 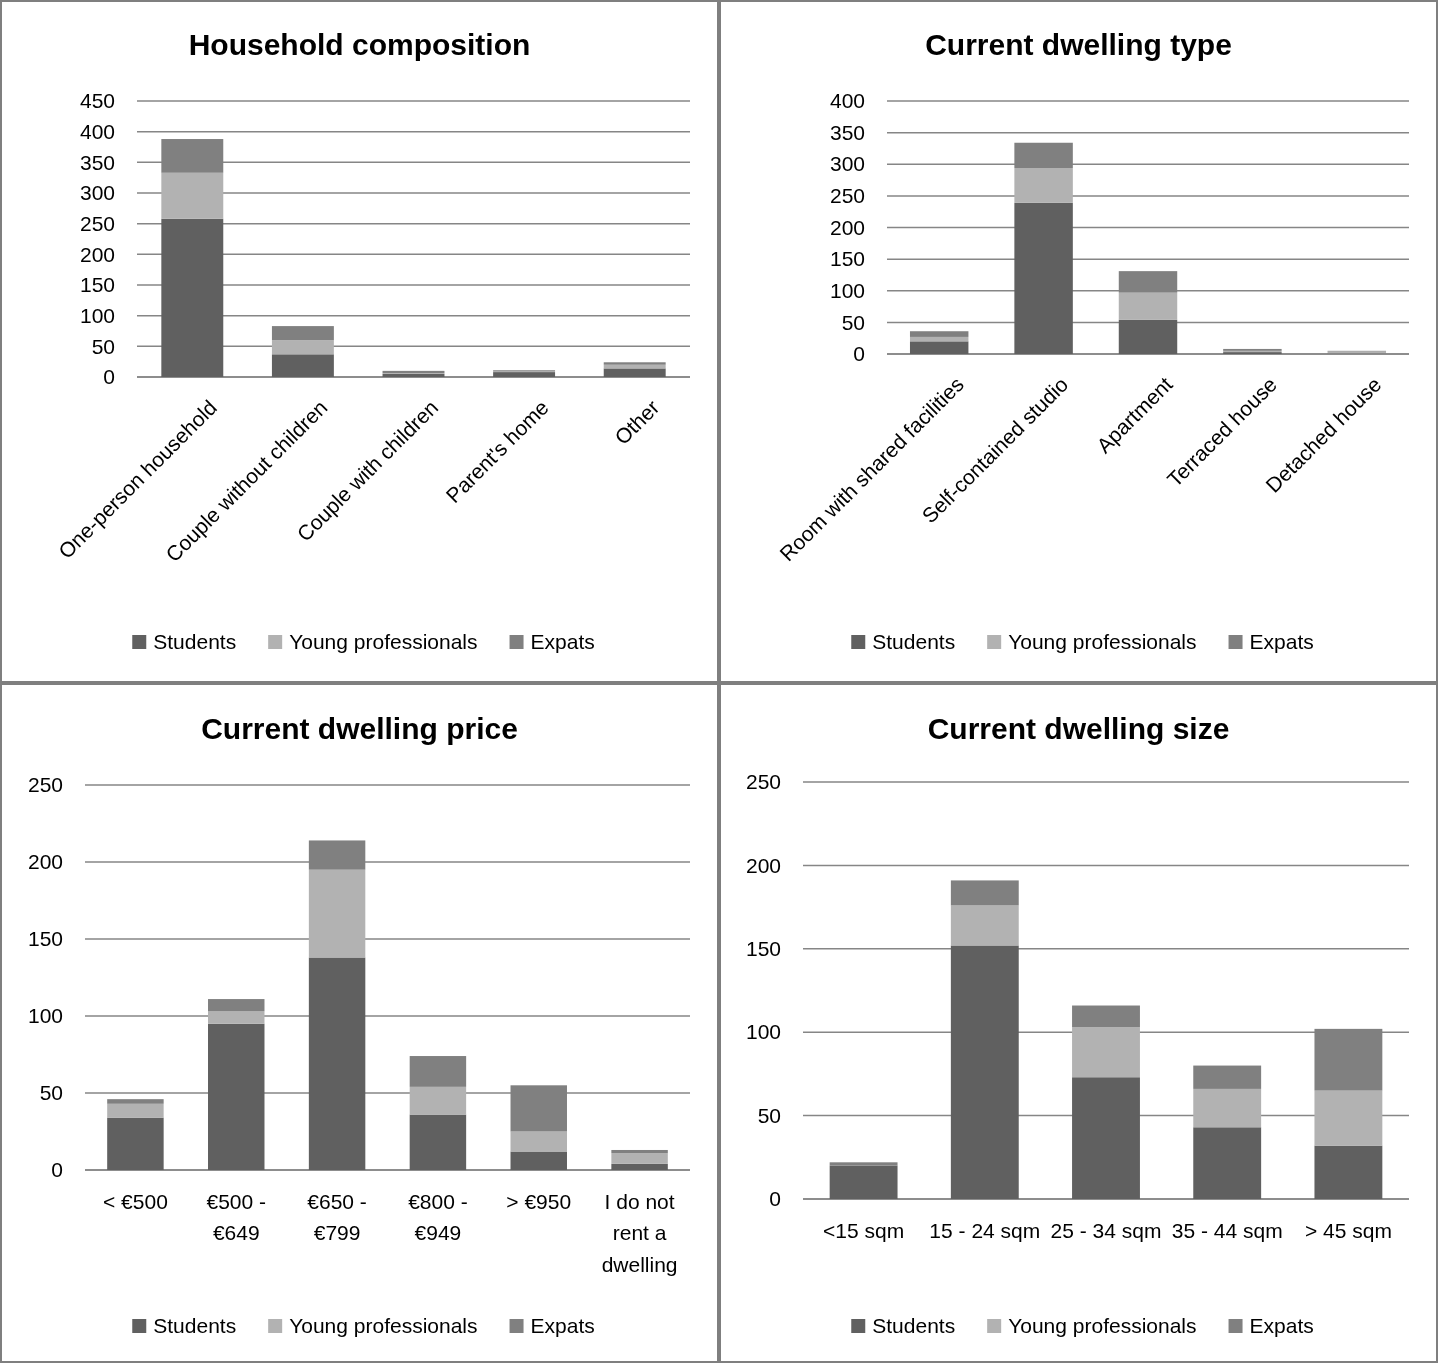 What do you see at coordinates (985, 1230) in the screenshot?
I see `x-tick-label: 15 - 24 sqm` at bounding box center [985, 1230].